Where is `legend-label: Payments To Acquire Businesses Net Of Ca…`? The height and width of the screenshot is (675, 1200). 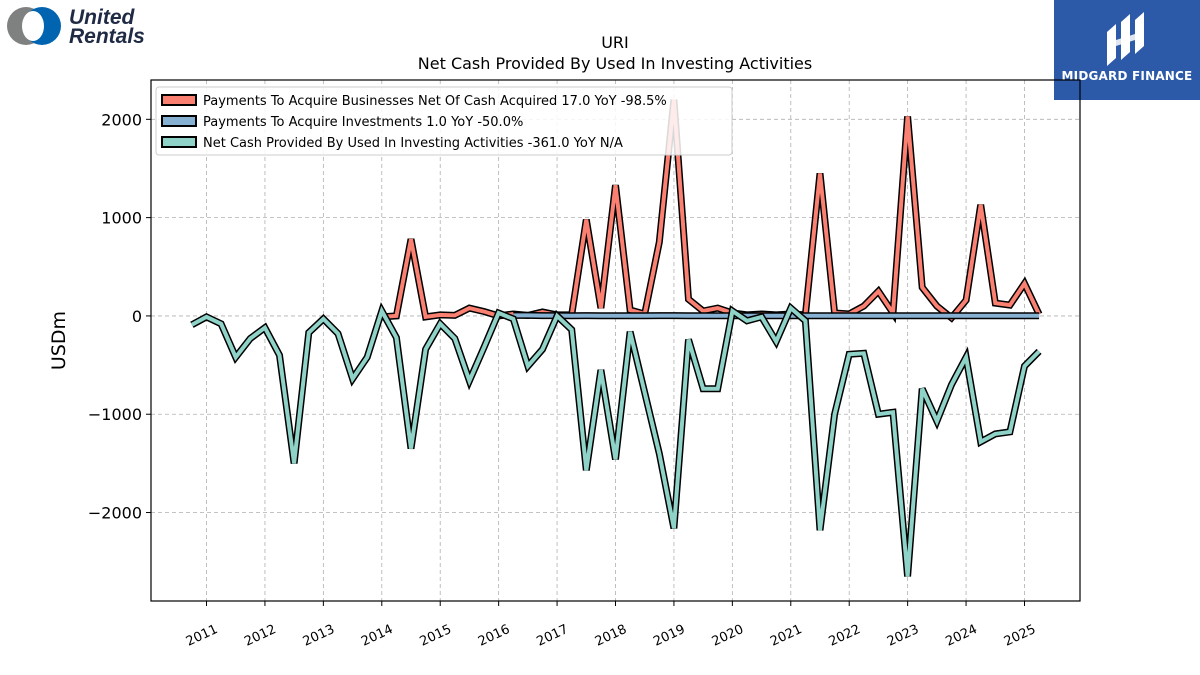
legend-label: Payments To Acquire Businesses Net Of Ca… is located at coordinates (435, 101).